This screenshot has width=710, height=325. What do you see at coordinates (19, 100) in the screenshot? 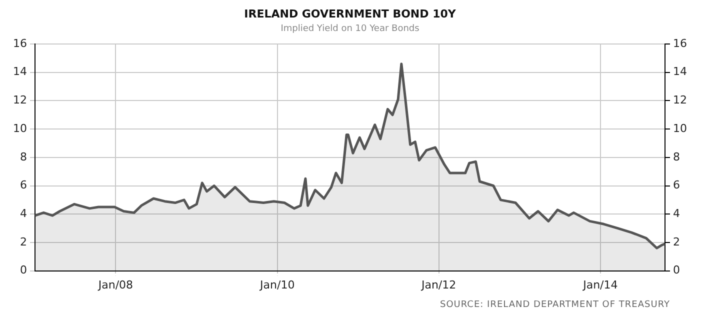
I see `y-tick-label: 12` at bounding box center [19, 100].